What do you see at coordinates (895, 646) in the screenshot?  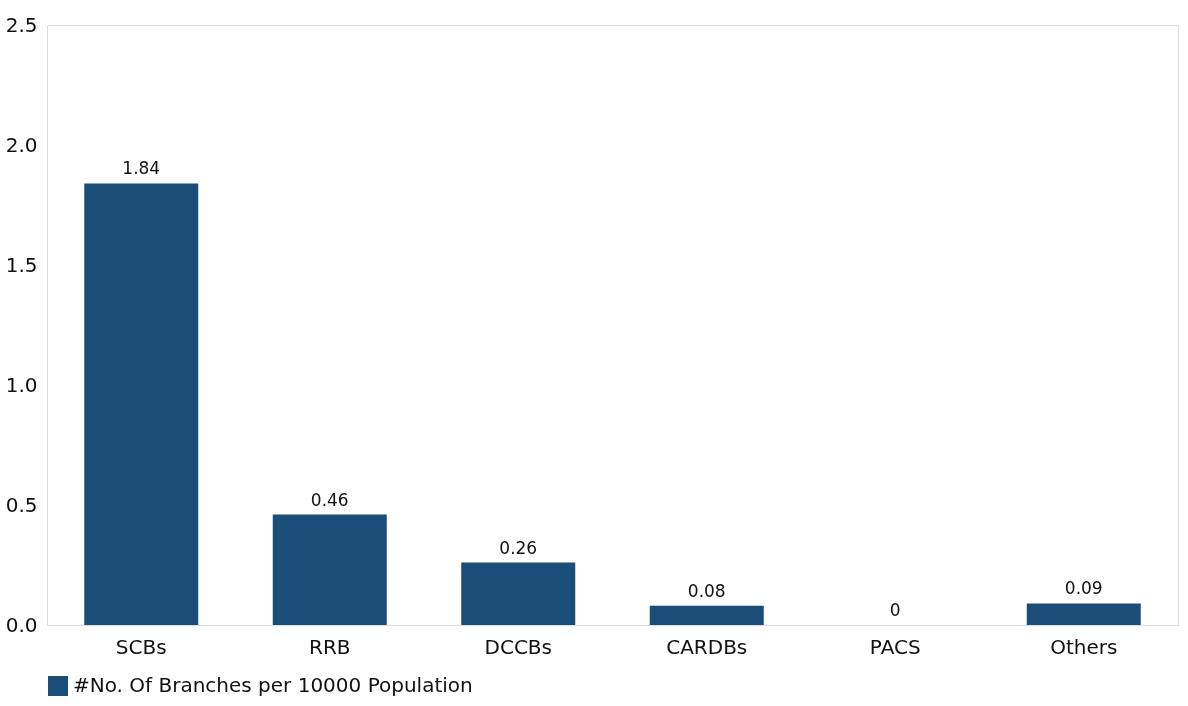 I see `x-tick-label: PACS` at bounding box center [895, 646].